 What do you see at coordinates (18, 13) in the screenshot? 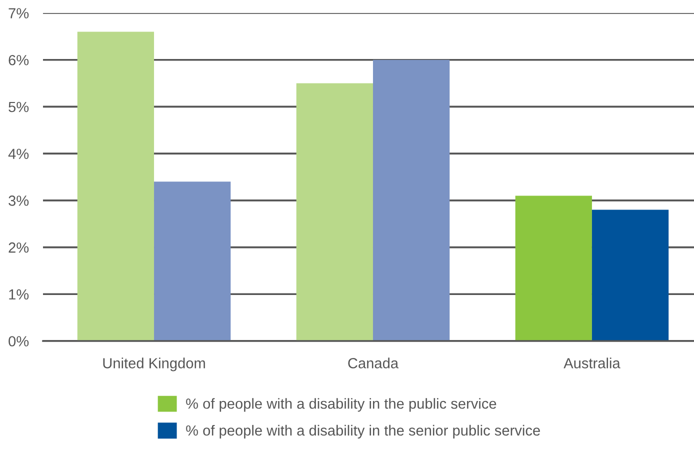
I see `y-tick-label: 7%` at bounding box center [18, 13].